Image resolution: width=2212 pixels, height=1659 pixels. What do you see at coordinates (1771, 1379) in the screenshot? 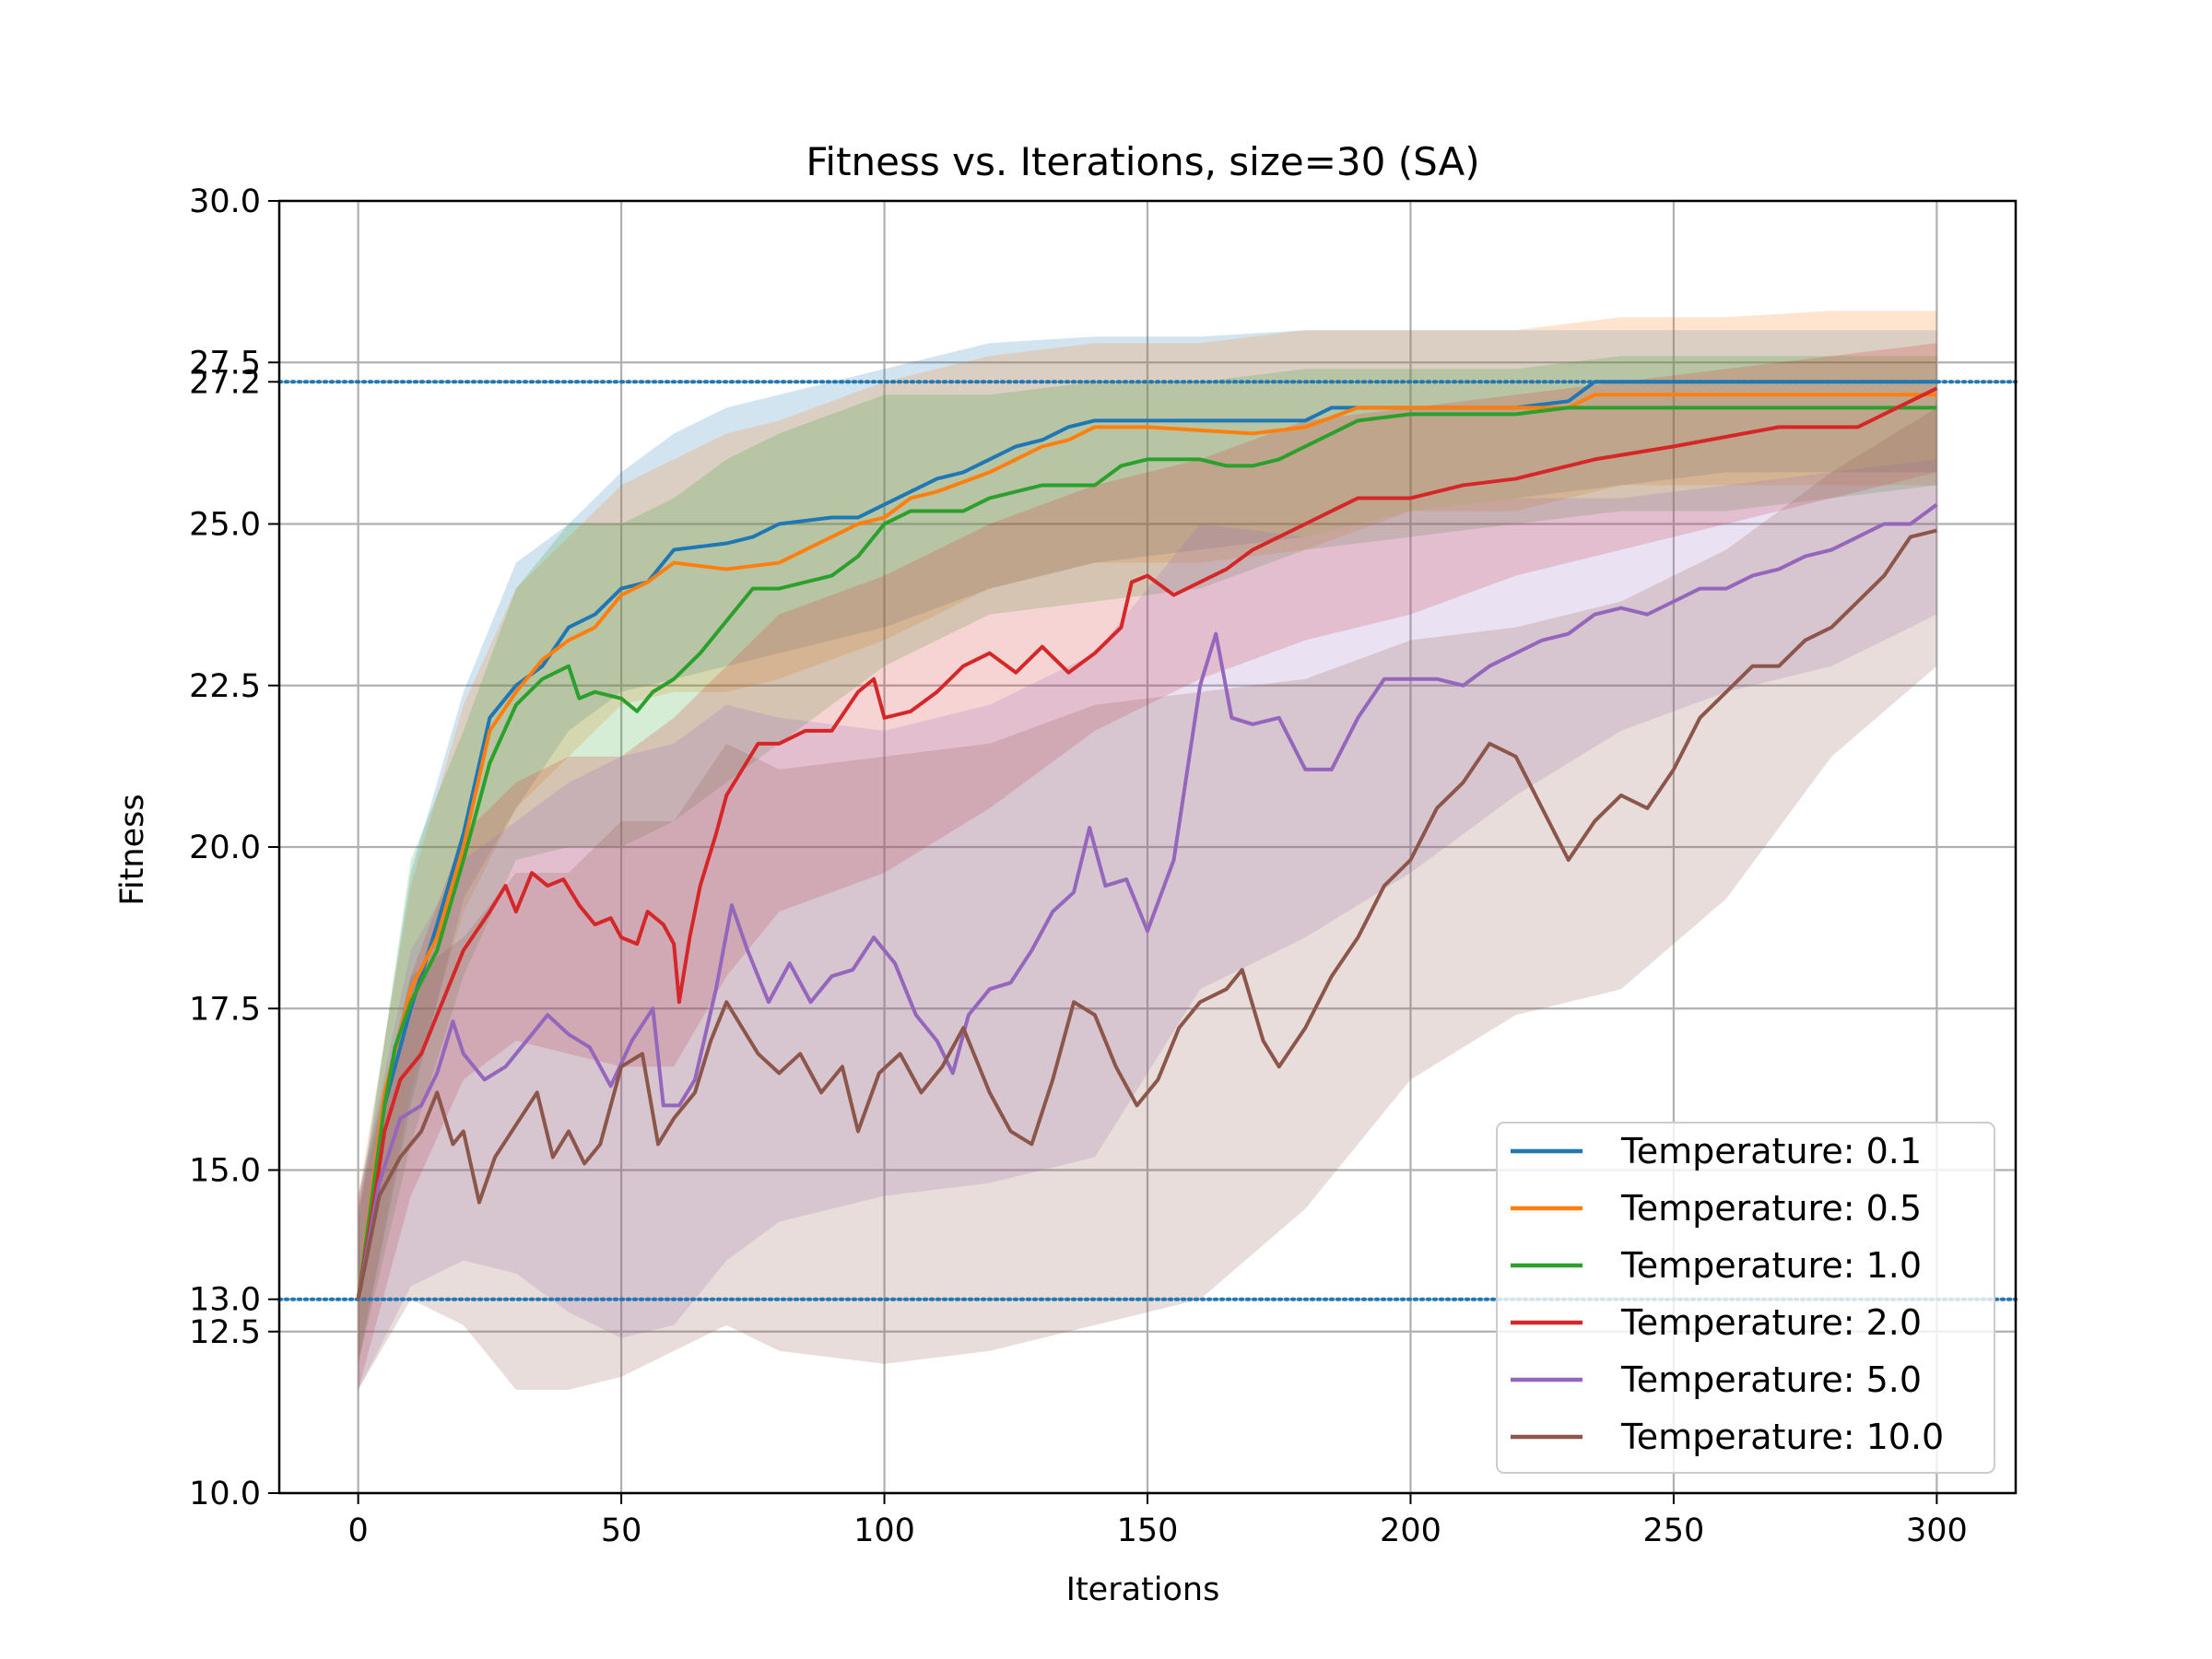
I see `legend-label: Temperature: 5.0` at bounding box center [1771, 1379].